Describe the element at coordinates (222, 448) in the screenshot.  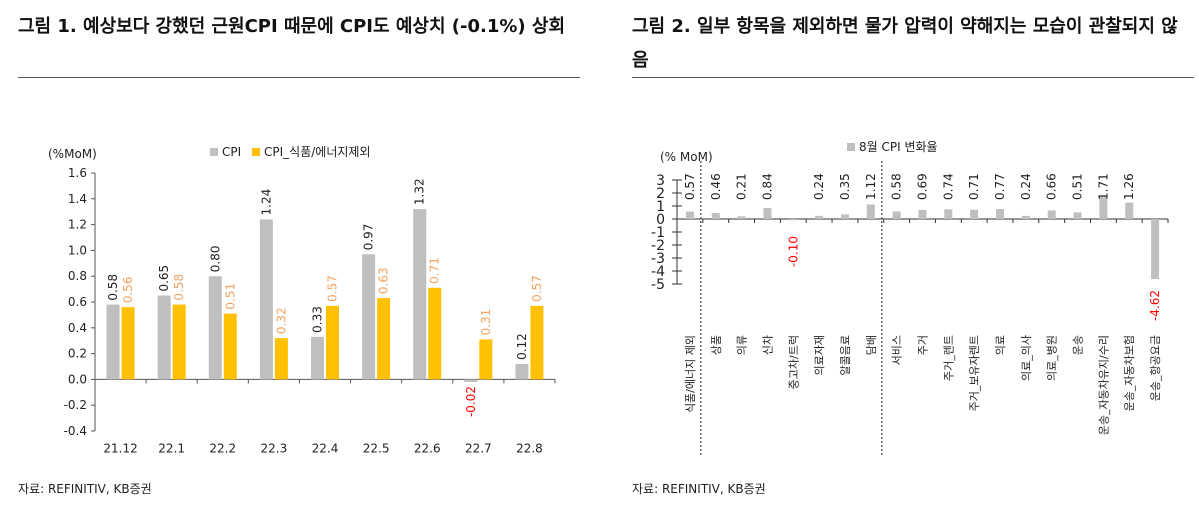
I see `left-x-tick-label: 22.2` at that location.